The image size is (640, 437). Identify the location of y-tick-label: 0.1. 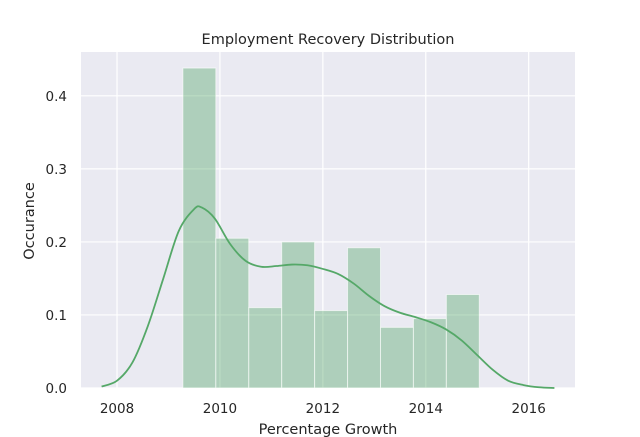
(56, 316).